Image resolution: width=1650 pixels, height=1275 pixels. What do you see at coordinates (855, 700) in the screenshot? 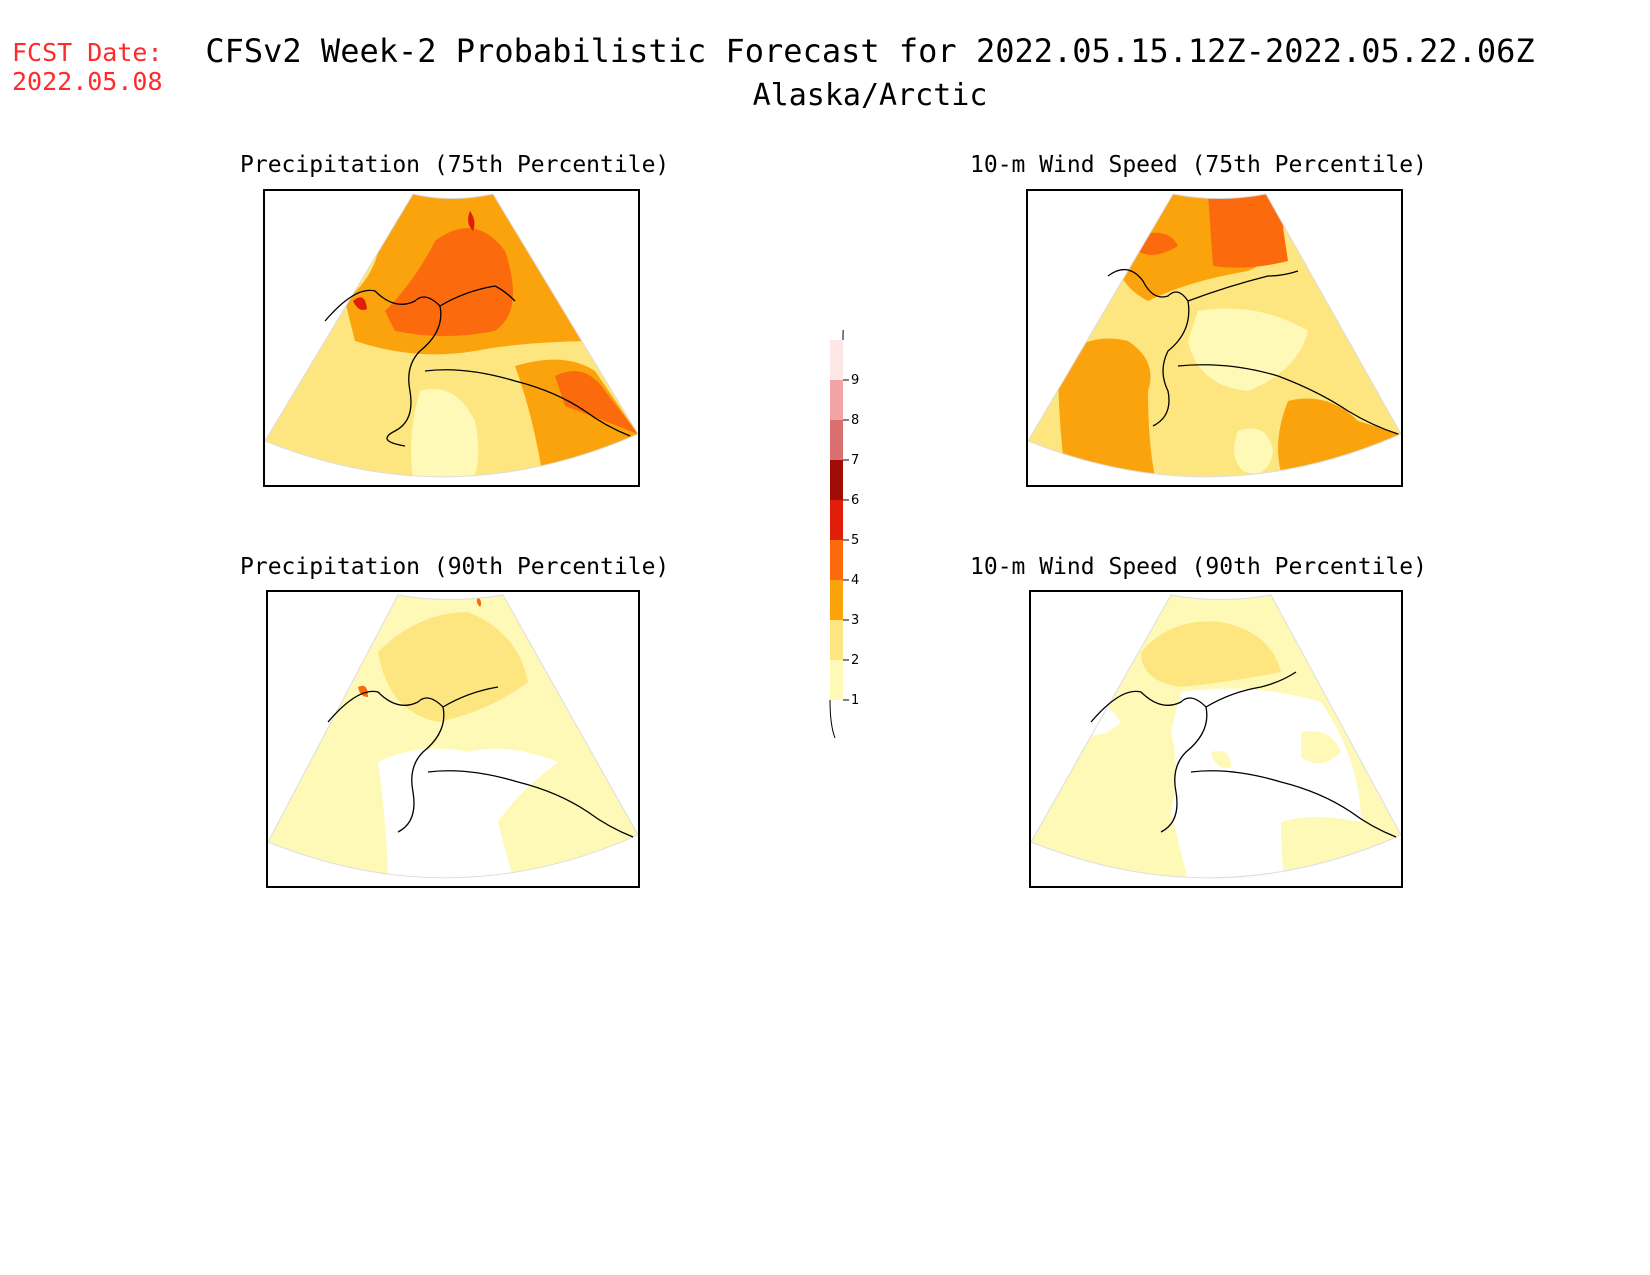
I see `colorbar-tick-label: 10` at bounding box center [855, 700].